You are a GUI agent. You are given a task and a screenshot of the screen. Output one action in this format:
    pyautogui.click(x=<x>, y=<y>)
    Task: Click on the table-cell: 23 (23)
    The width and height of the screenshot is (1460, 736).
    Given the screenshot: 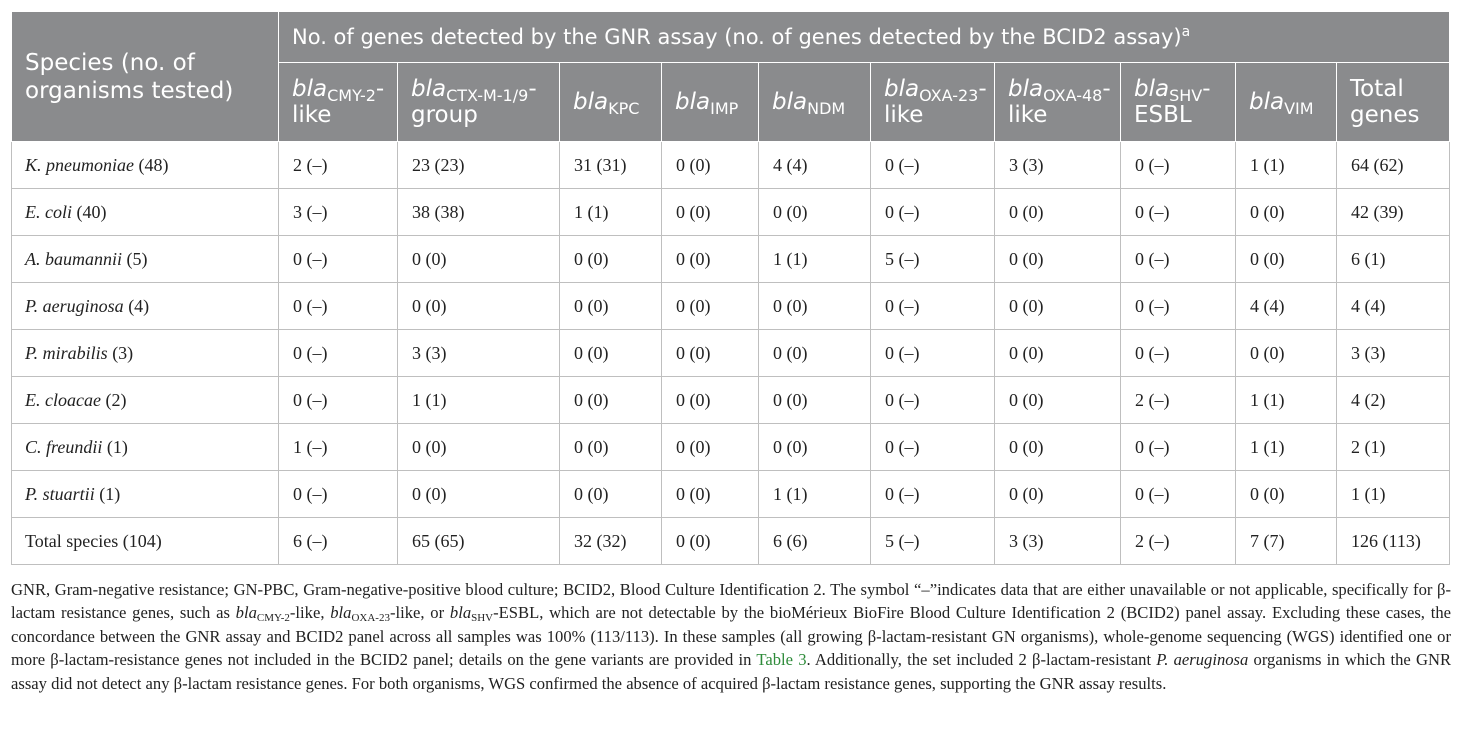 What is the action you would take?
    pyautogui.click(x=478, y=165)
    